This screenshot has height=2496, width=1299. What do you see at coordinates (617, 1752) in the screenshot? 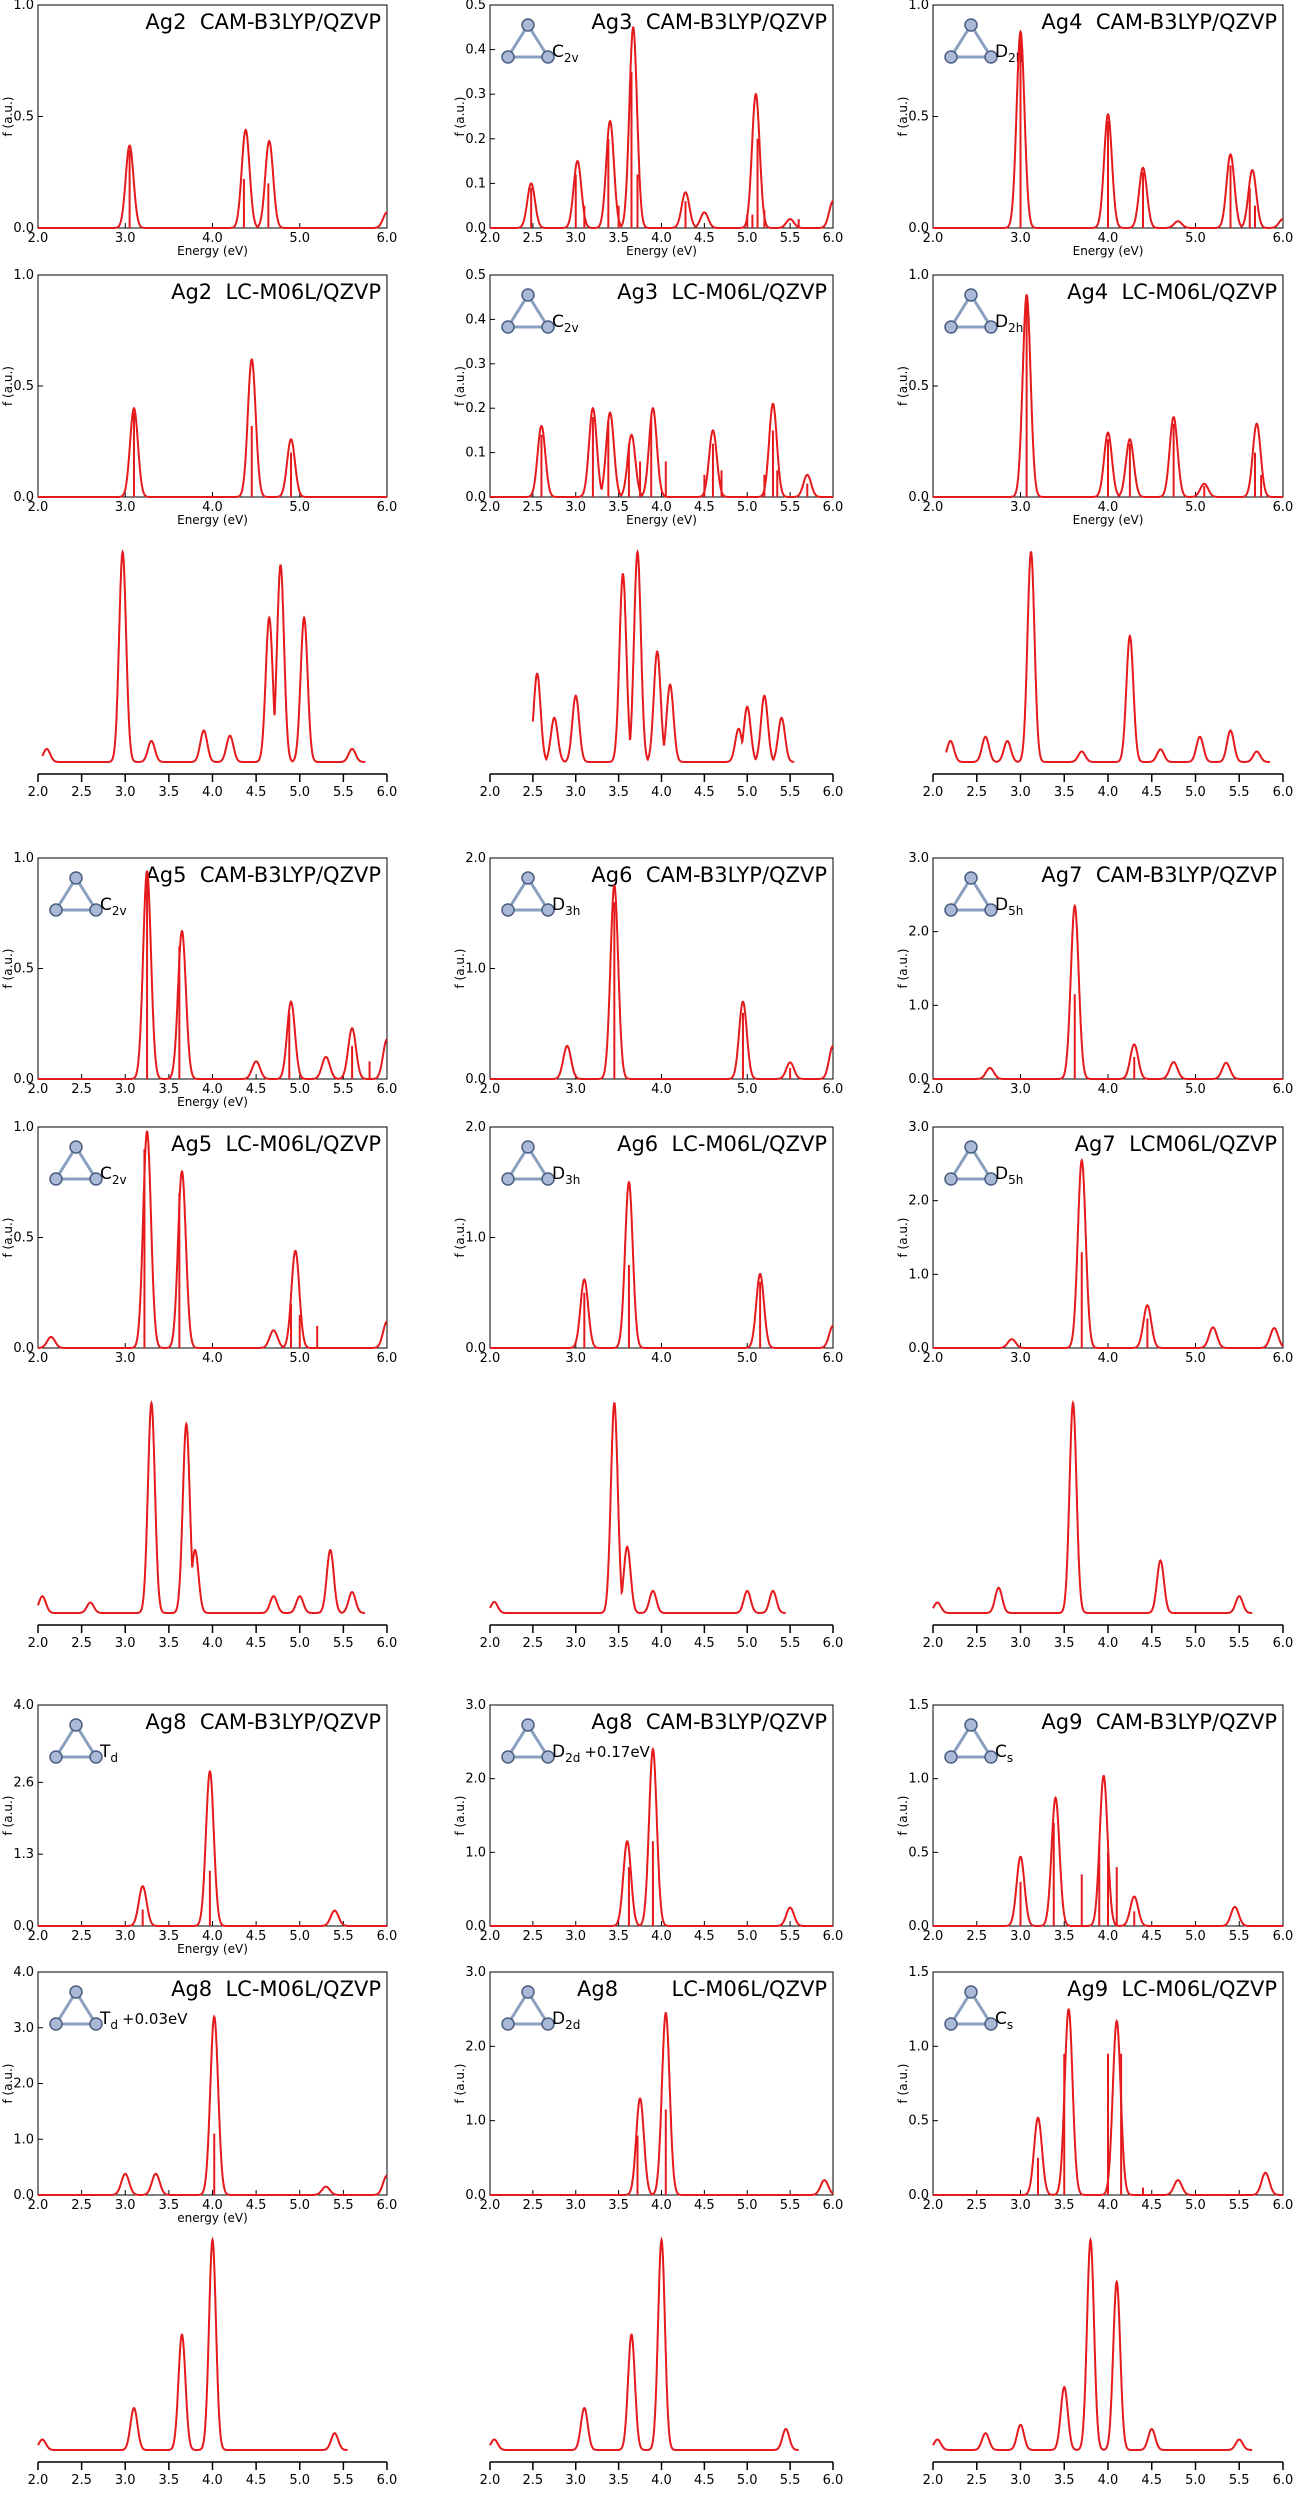
I see `energy-shift: +0.17eV` at bounding box center [617, 1752].